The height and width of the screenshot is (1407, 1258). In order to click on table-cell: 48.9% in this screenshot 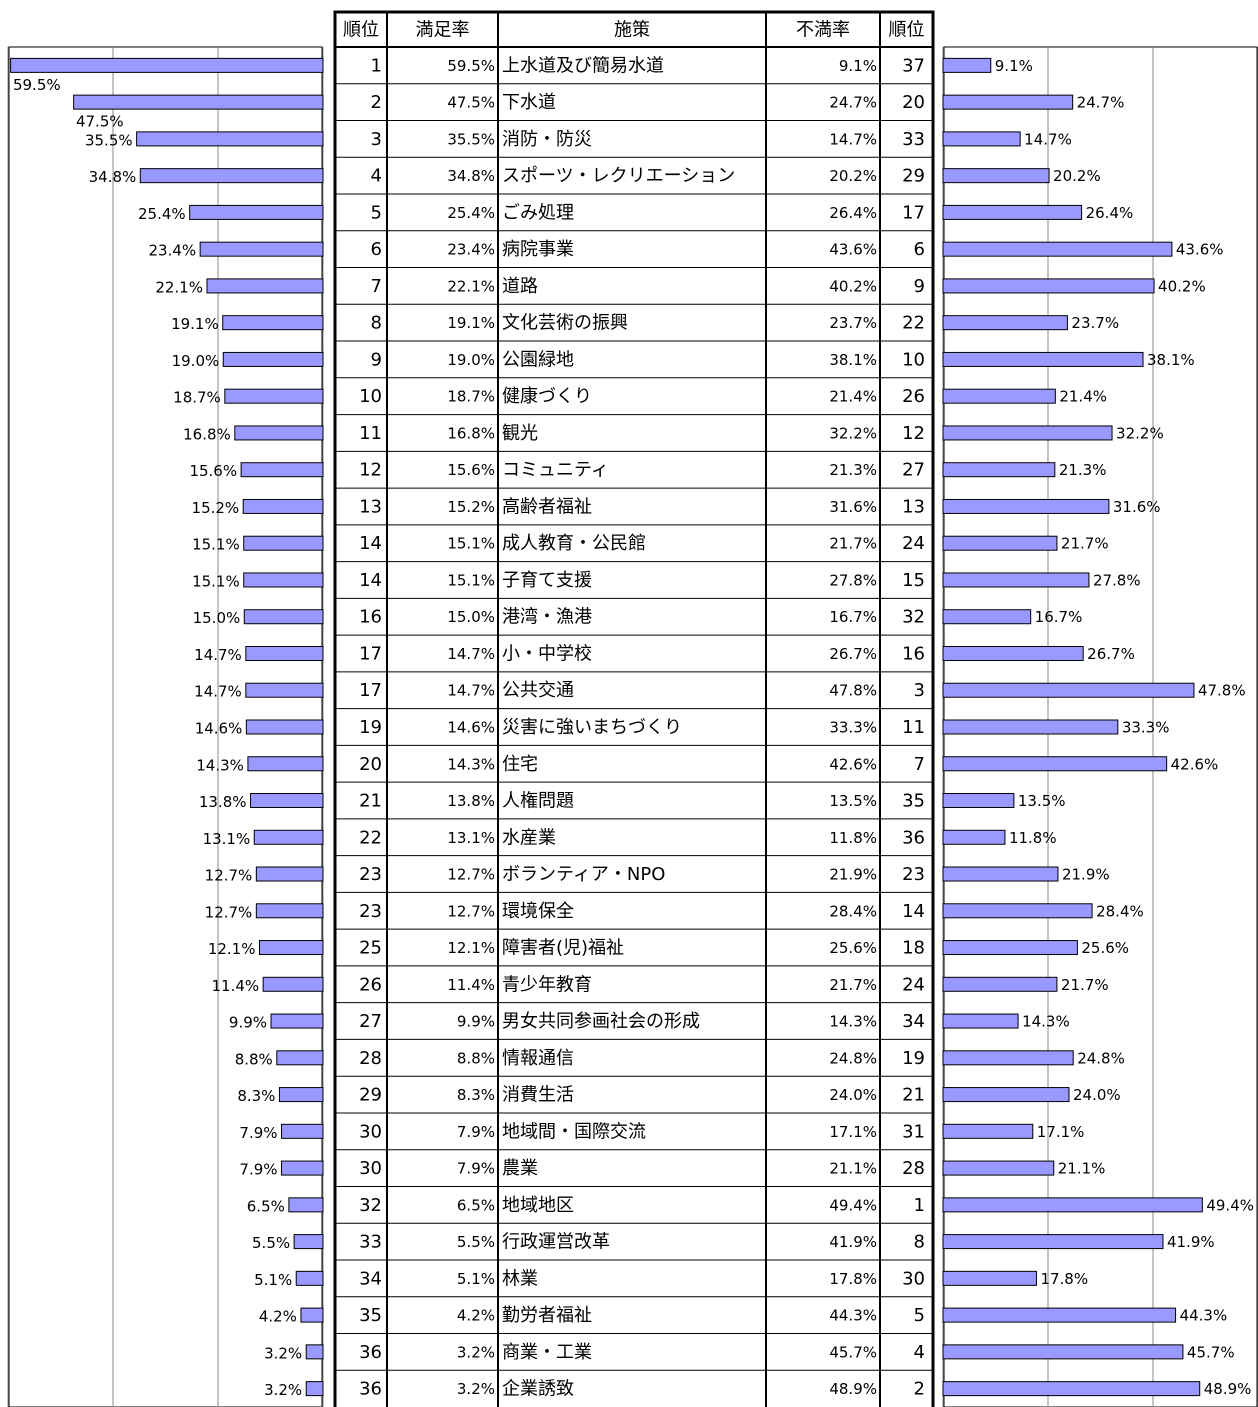, I will do `click(853, 1389)`.